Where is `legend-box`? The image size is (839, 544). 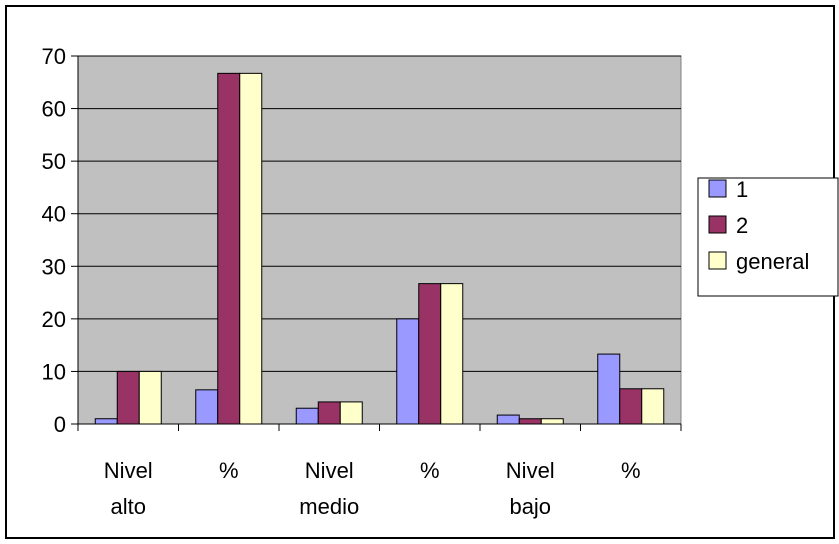
legend-box is located at coordinates (768, 237).